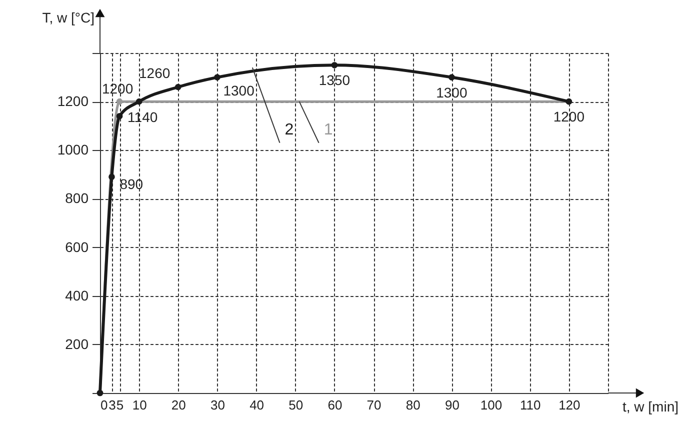 The height and width of the screenshot is (436, 700). What do you see at coordinates (73, 101) in the screenshot?
I see `y-tick-label: 1200` at bounding box center [73, 101].